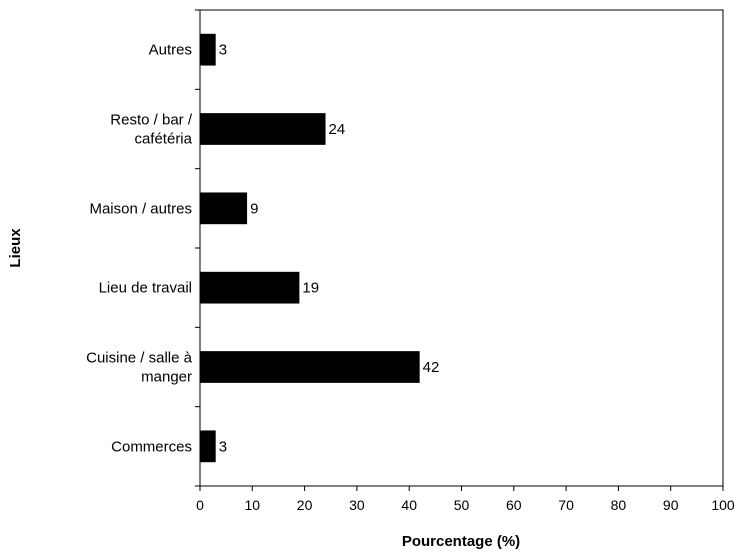 The width and height of the screenshot is (742, 553). Describe the element at coordinates (431, 367) in the screenshot. I see `bar-value-label: 42` at that location.